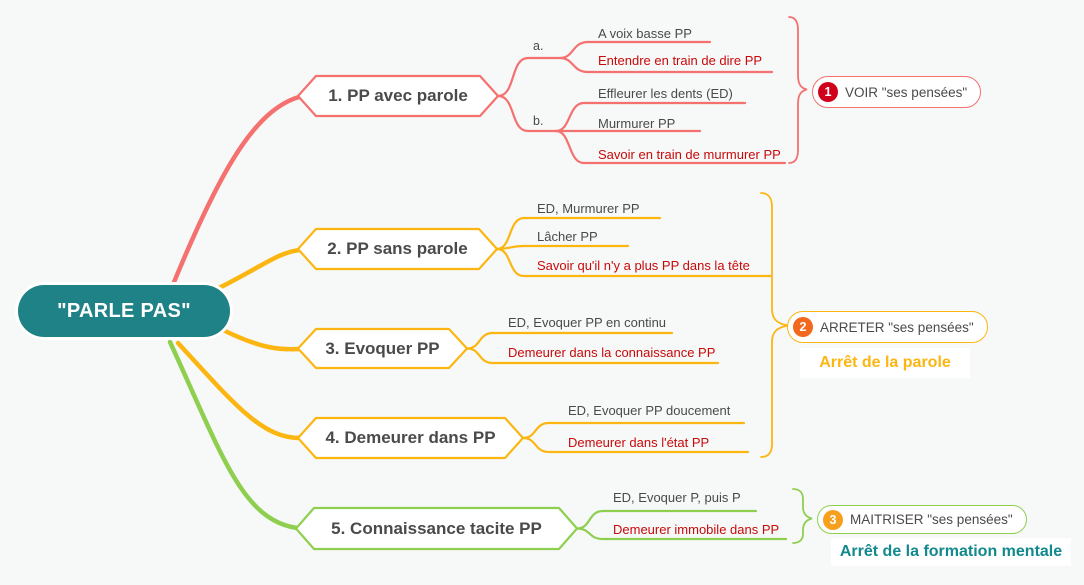 The height and width of the screenshot is (585, 1084). I want to click on callout-arreter: 2 ARRETER "ses pensées", so click(887, 327).